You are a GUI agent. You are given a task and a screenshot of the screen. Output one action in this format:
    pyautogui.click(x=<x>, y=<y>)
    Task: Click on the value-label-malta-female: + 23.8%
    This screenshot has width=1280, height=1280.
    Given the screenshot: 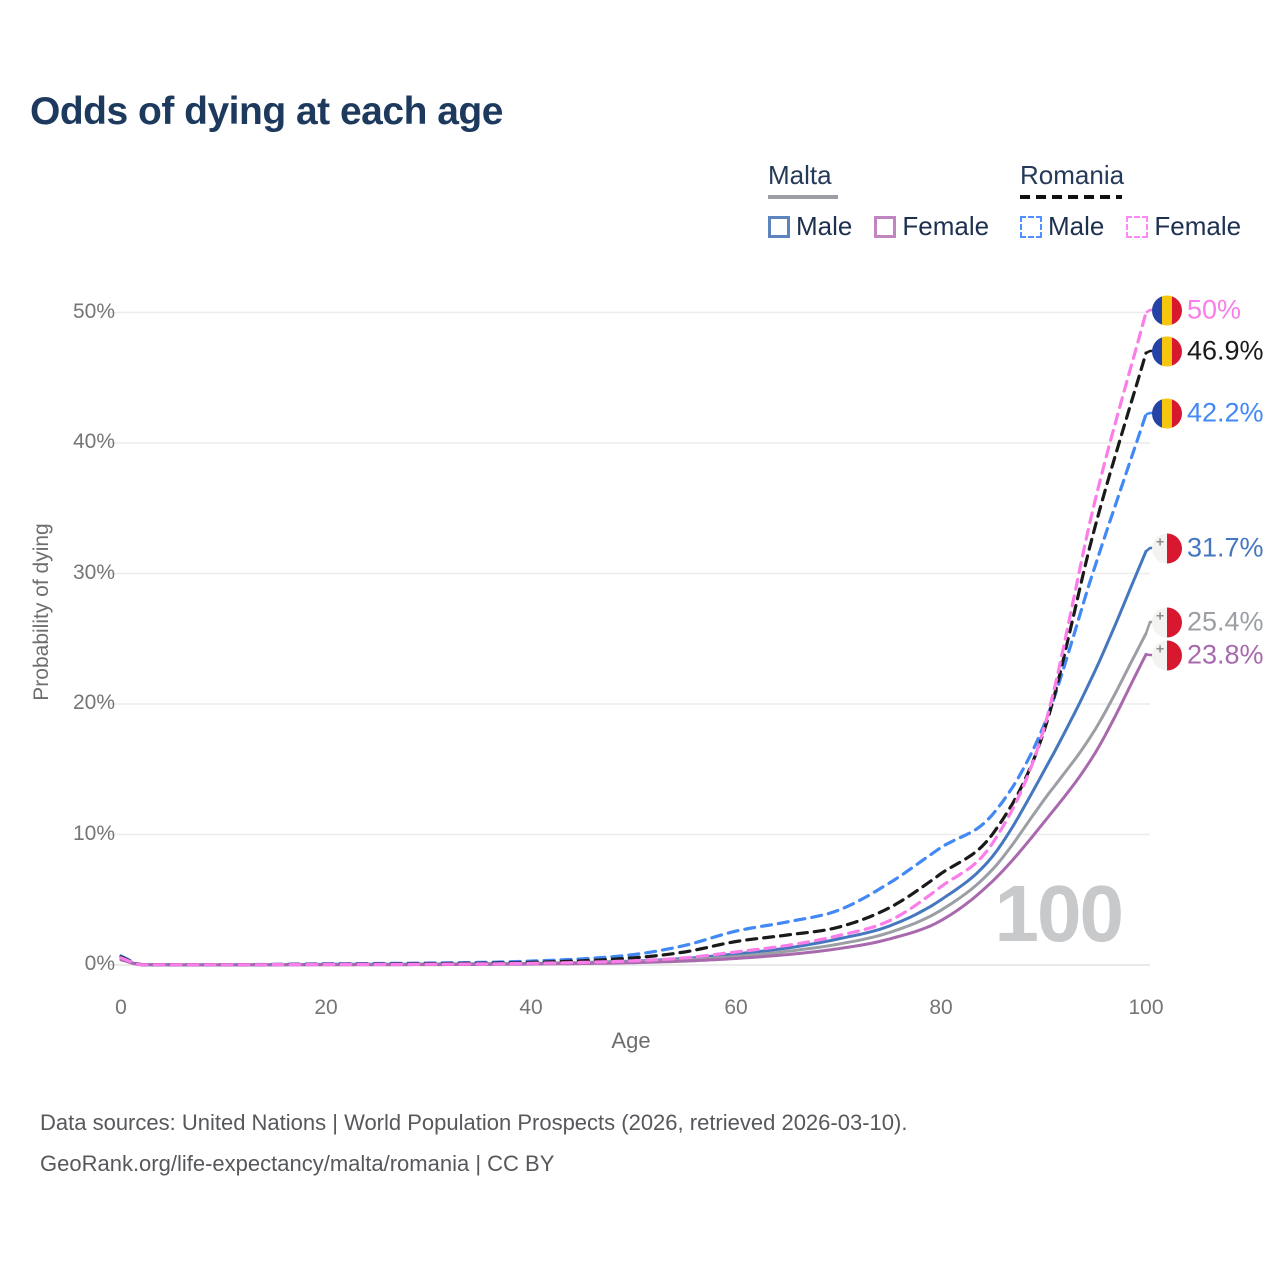 What is the action you would take?
    pyautogui.click(x=1208, y=655)
    